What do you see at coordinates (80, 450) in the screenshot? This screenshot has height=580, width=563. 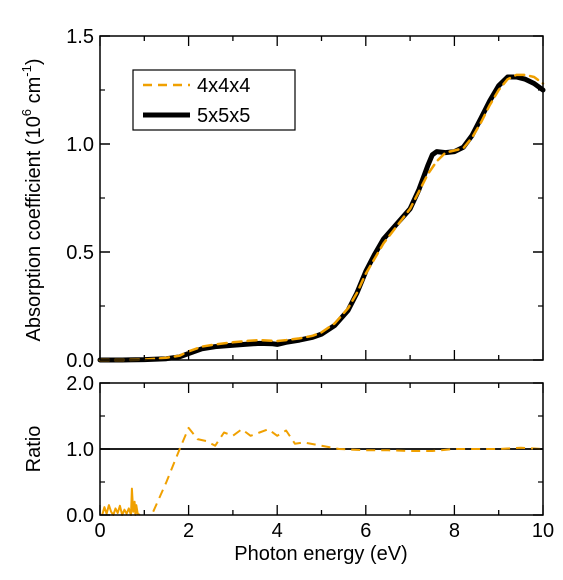 I see `ratio-y-tick-label: 1.0` at bounding box center [80, 450].